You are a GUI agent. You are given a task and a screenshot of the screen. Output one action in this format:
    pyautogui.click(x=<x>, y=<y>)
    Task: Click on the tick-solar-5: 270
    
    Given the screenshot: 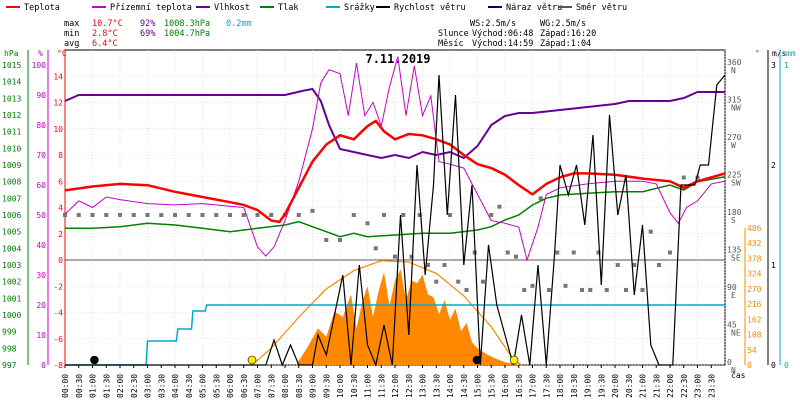 What is the action you would take?
    pyautogui.click(x=754, y=289)
    